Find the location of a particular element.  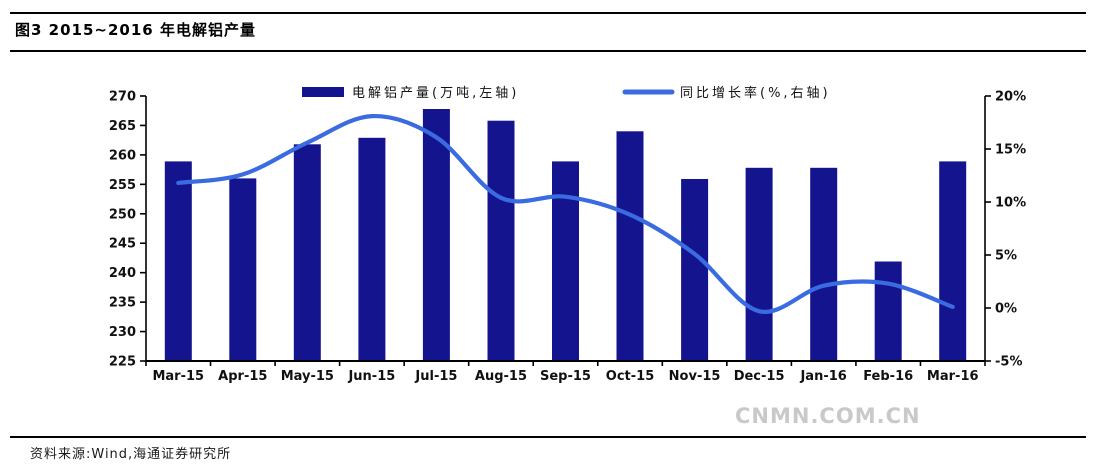

svg-text: 电解铝产量(万吨,左轴) is located at coordinates (435, 93).